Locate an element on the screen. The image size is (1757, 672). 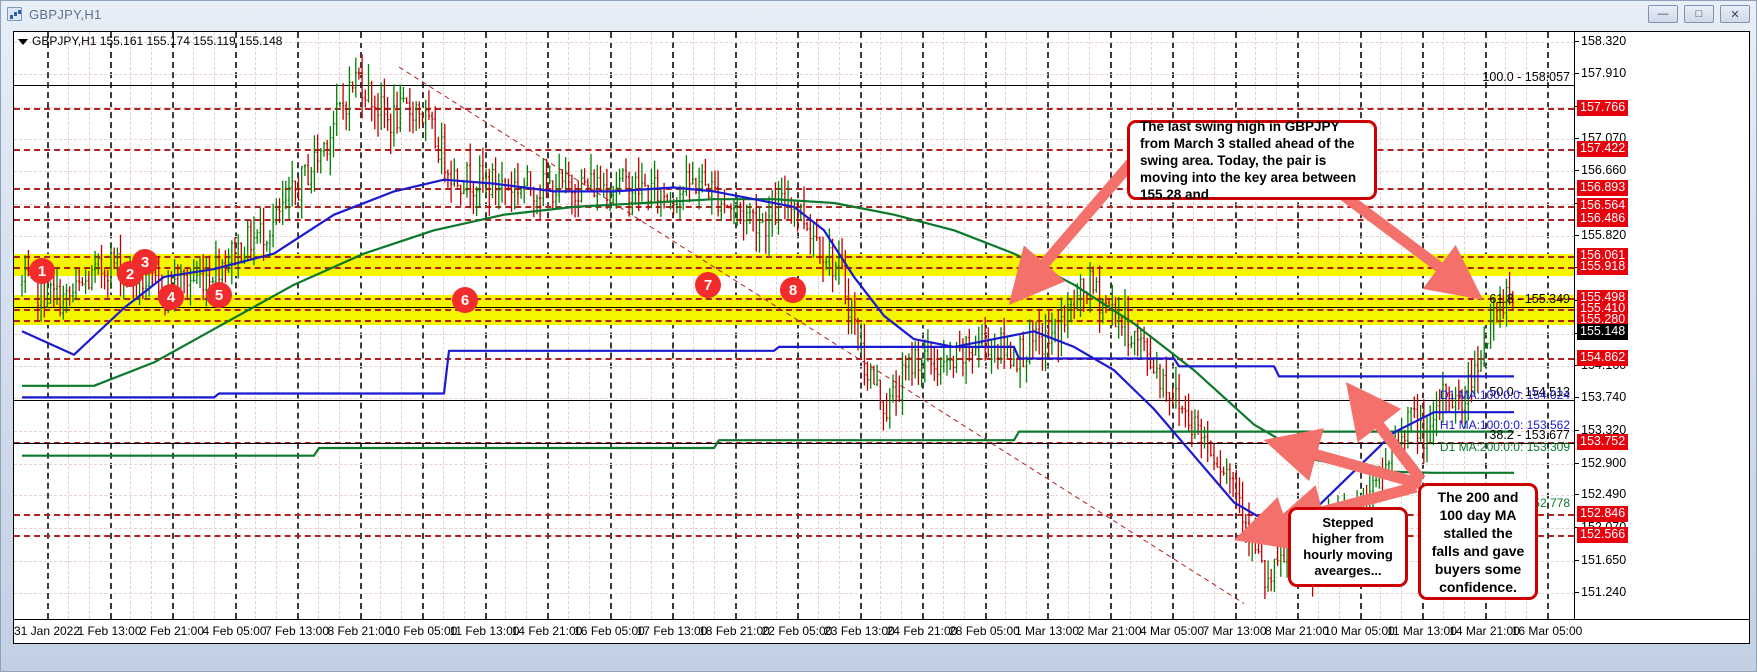
time-axis-tick: 10 Feb 05:00 is located at coordinates (422, 631).